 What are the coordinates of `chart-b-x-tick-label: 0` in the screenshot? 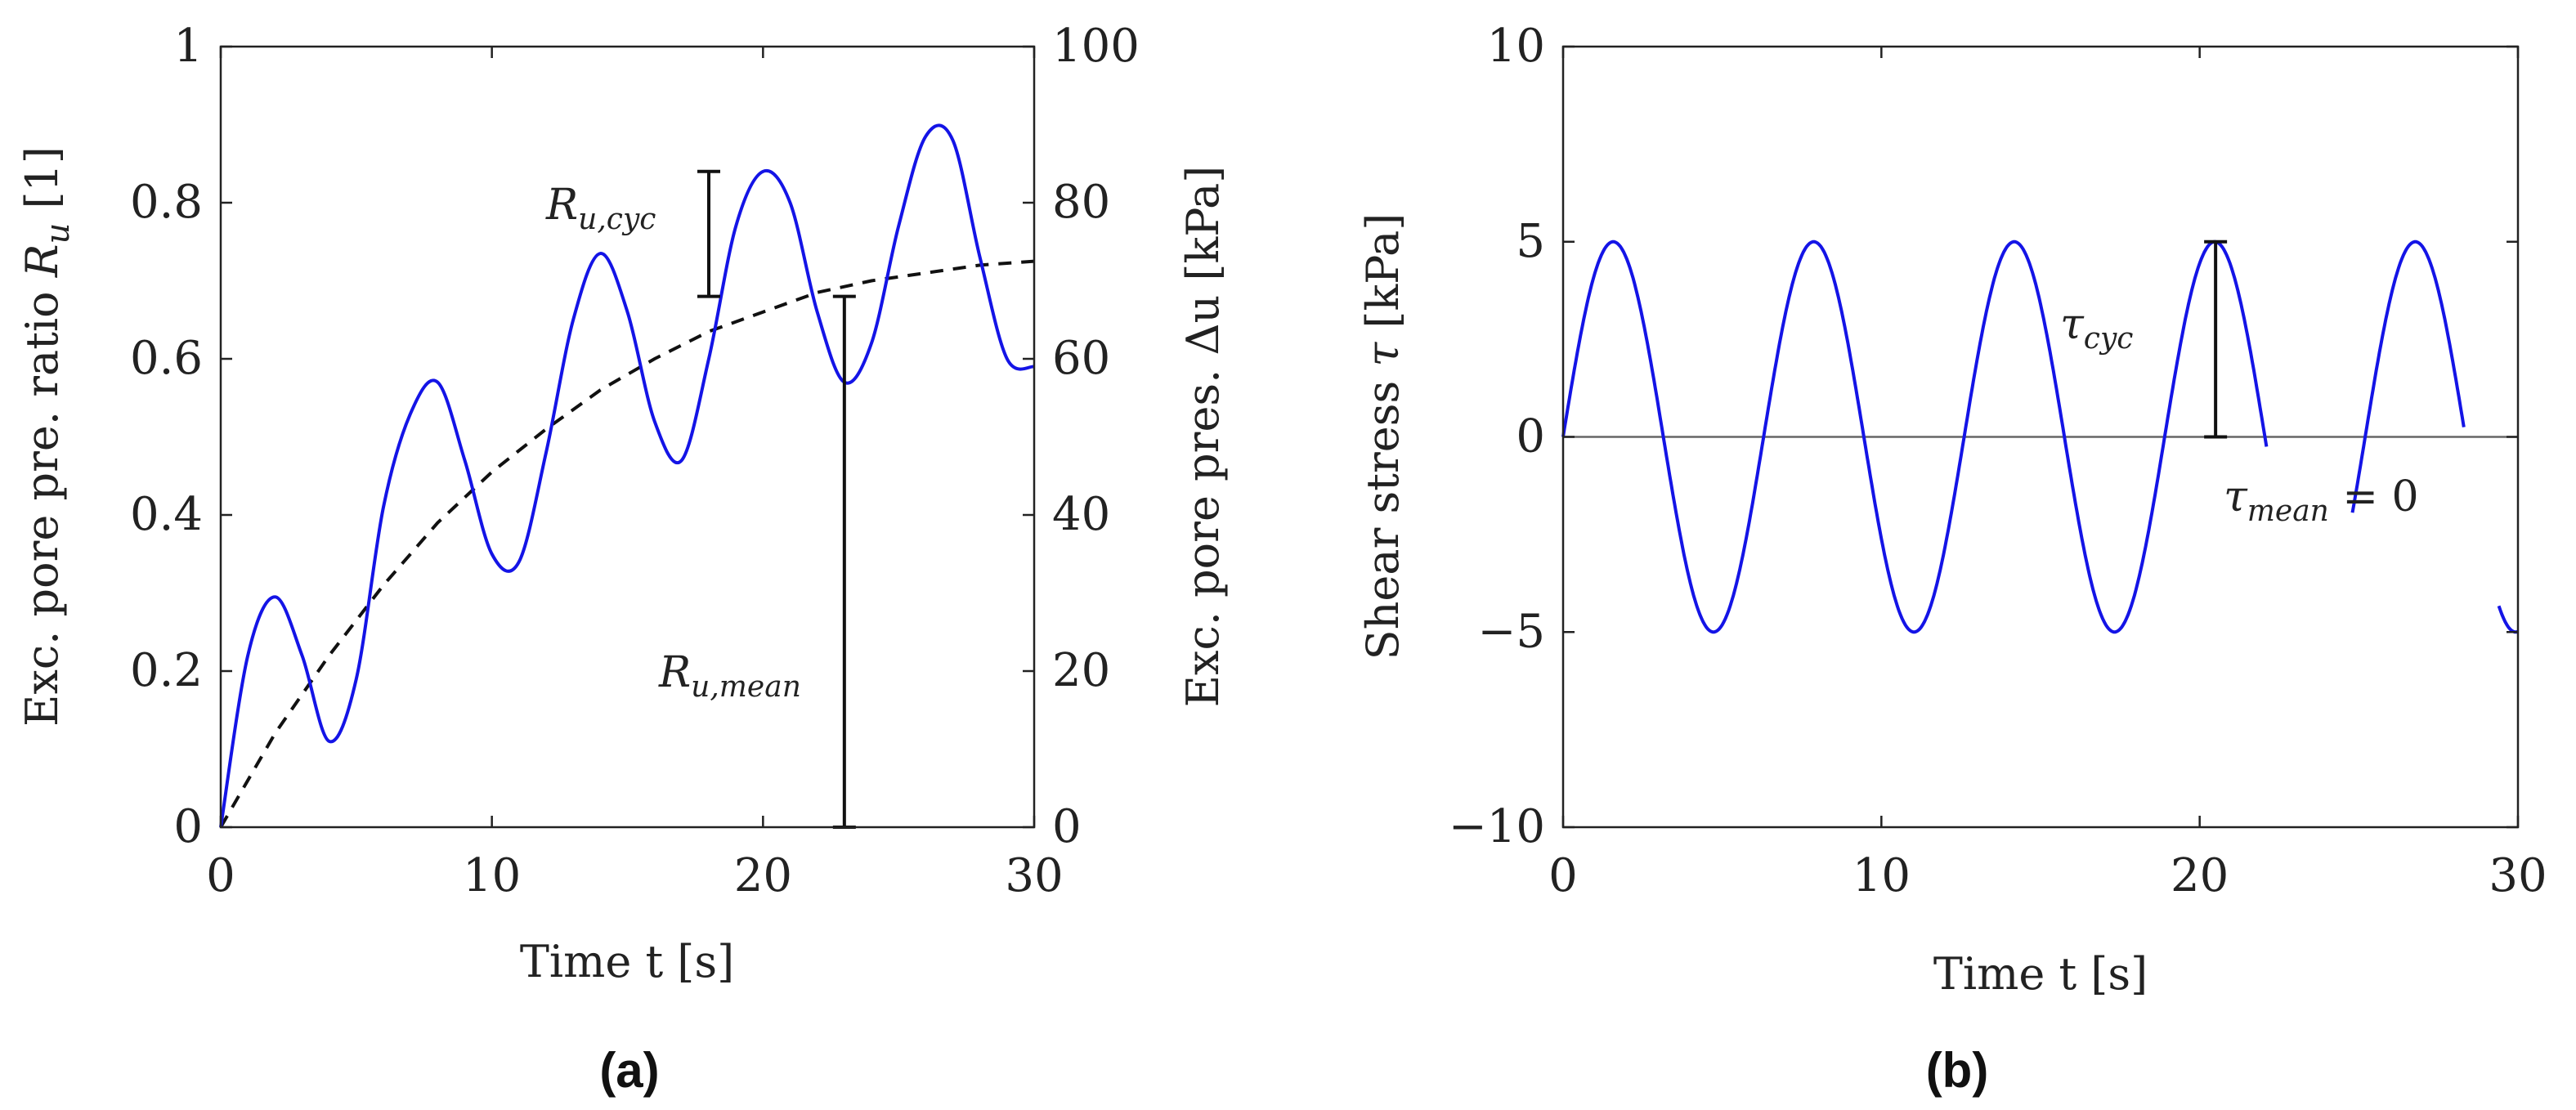 It's located at (1563, 875).